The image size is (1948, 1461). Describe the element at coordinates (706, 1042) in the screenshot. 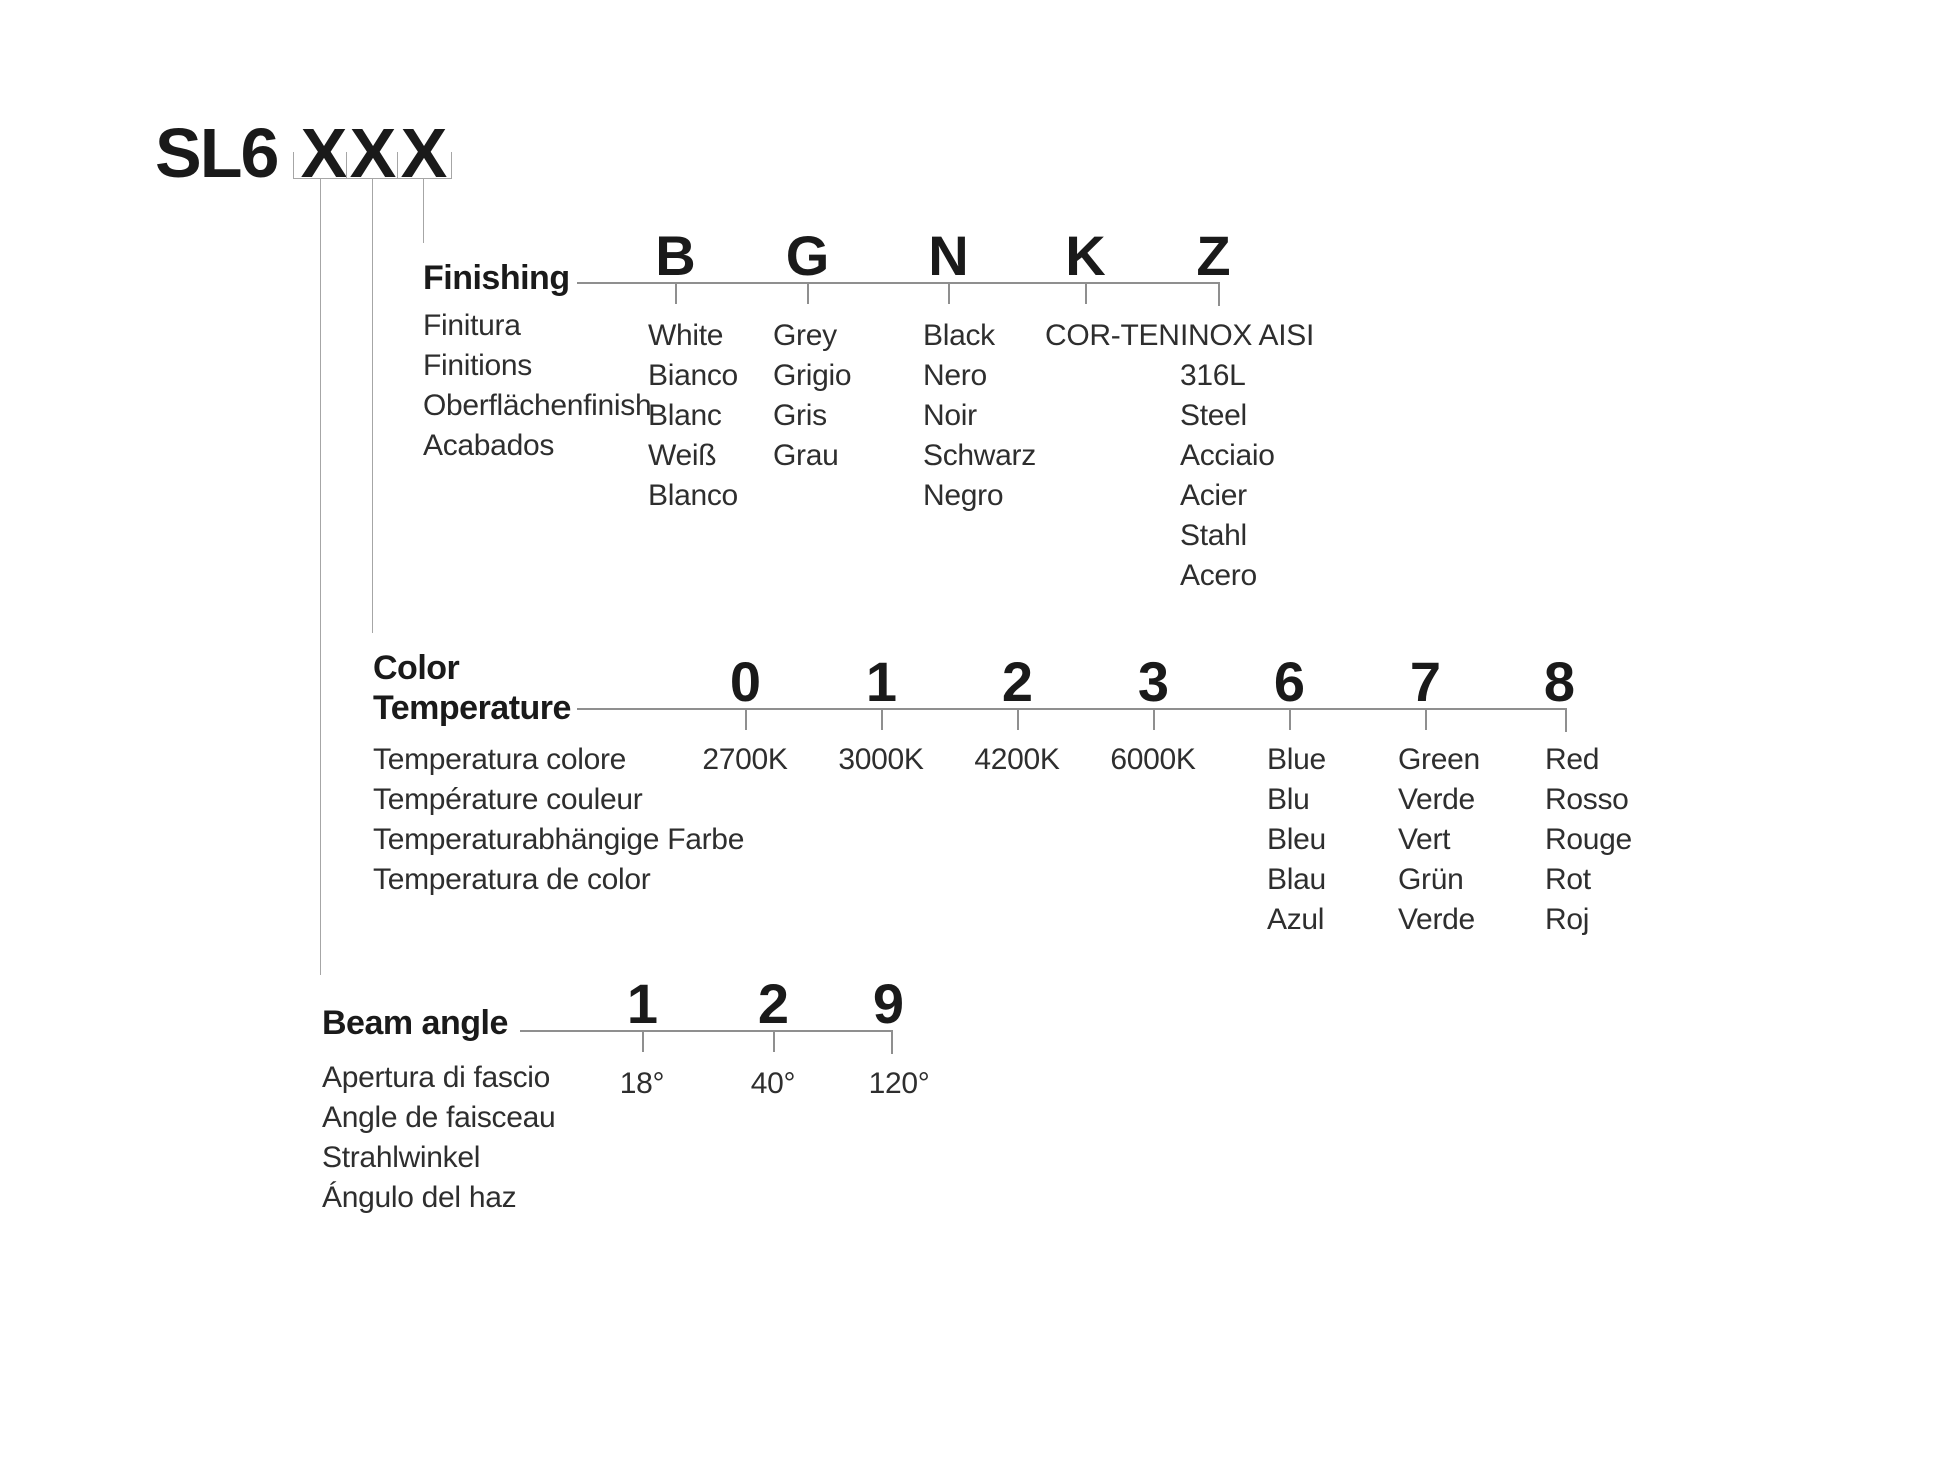

I see `beam-angle-rule-line` at that location.